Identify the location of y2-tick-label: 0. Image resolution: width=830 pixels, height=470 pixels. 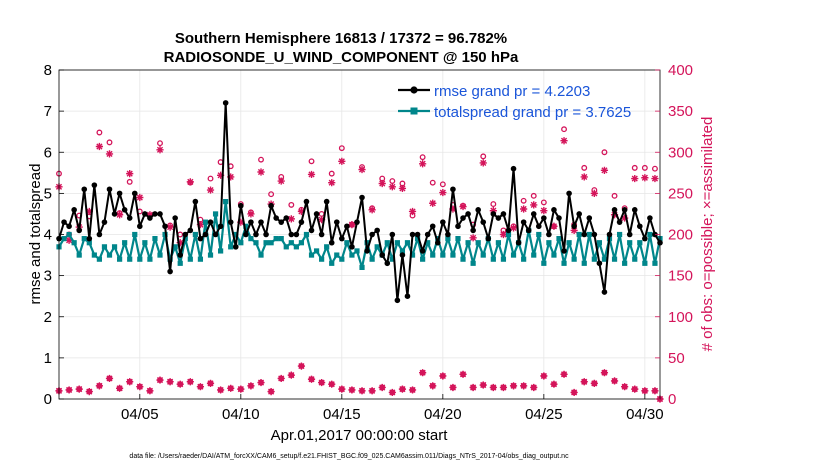
(672, 399).